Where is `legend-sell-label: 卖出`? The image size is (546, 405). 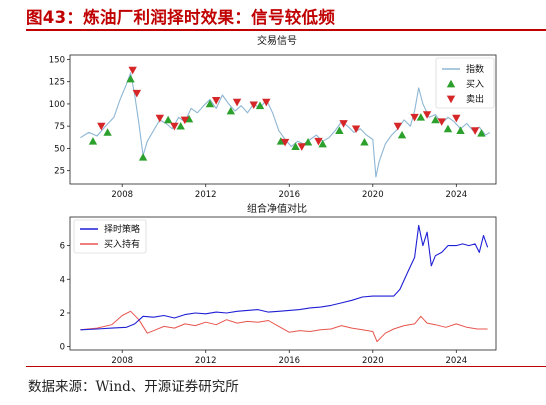
legend-sell-label: 卖出 is located at coordinates (475, 99).